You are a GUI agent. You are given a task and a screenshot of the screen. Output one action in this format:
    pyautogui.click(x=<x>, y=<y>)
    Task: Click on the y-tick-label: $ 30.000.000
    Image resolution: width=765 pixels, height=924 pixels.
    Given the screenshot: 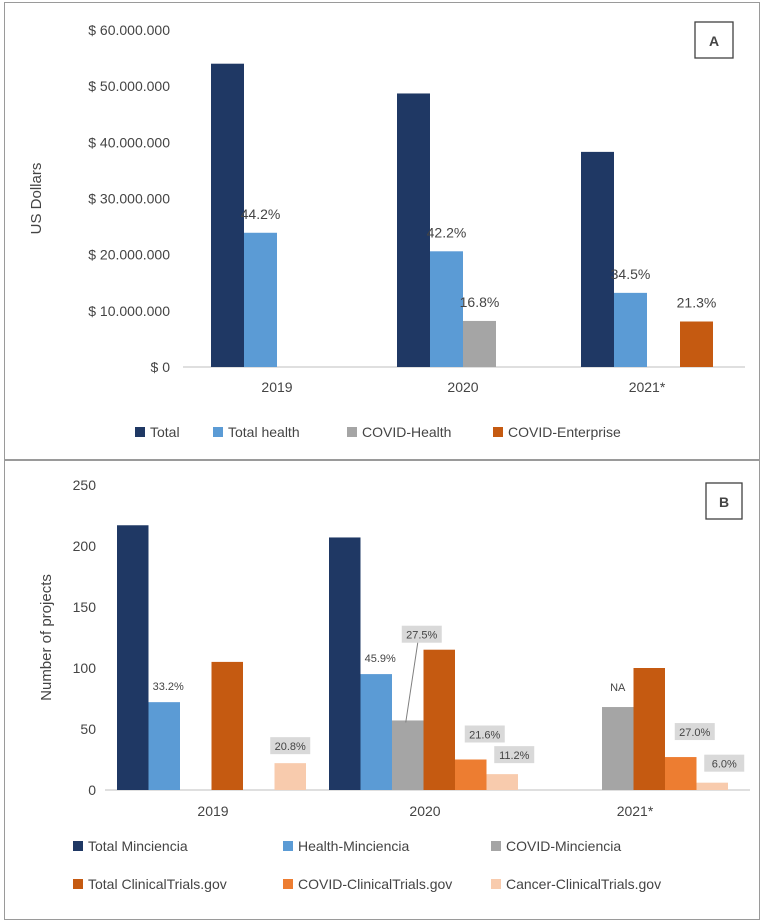 What is the action you would take?
    pyautogui.click(x=129, y=199)
    